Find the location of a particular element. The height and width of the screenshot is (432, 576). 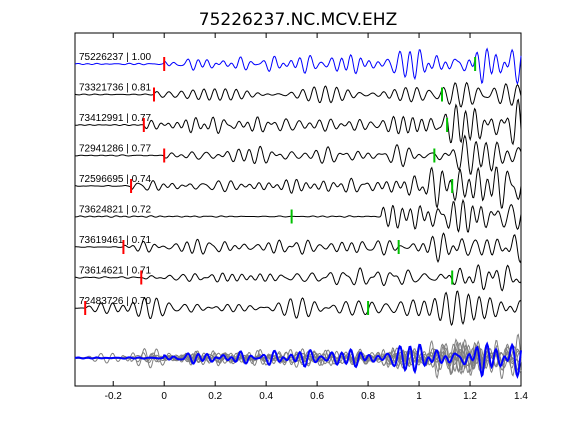

x-tick-label: 0.6 is located at coordinates (317, 396).